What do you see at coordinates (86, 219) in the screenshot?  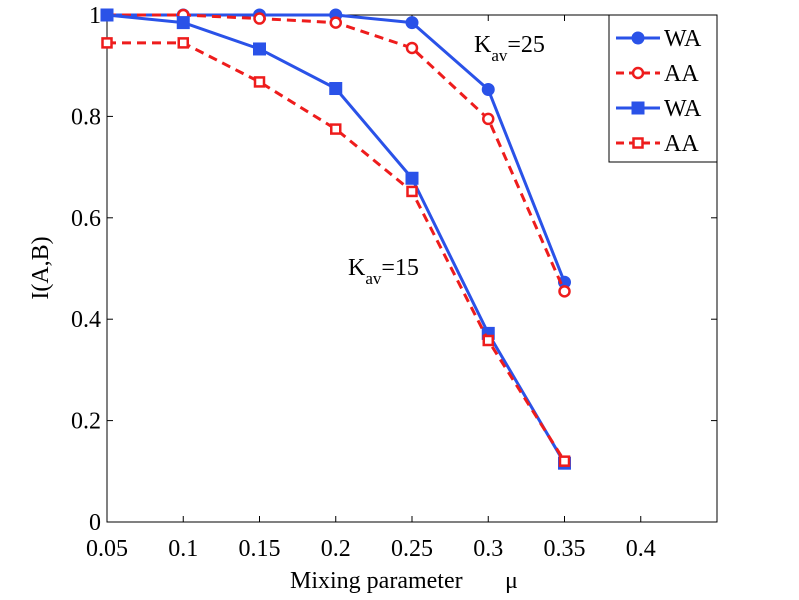 I see `y-tick-label: 0.6` at bounding box center [86, 219].